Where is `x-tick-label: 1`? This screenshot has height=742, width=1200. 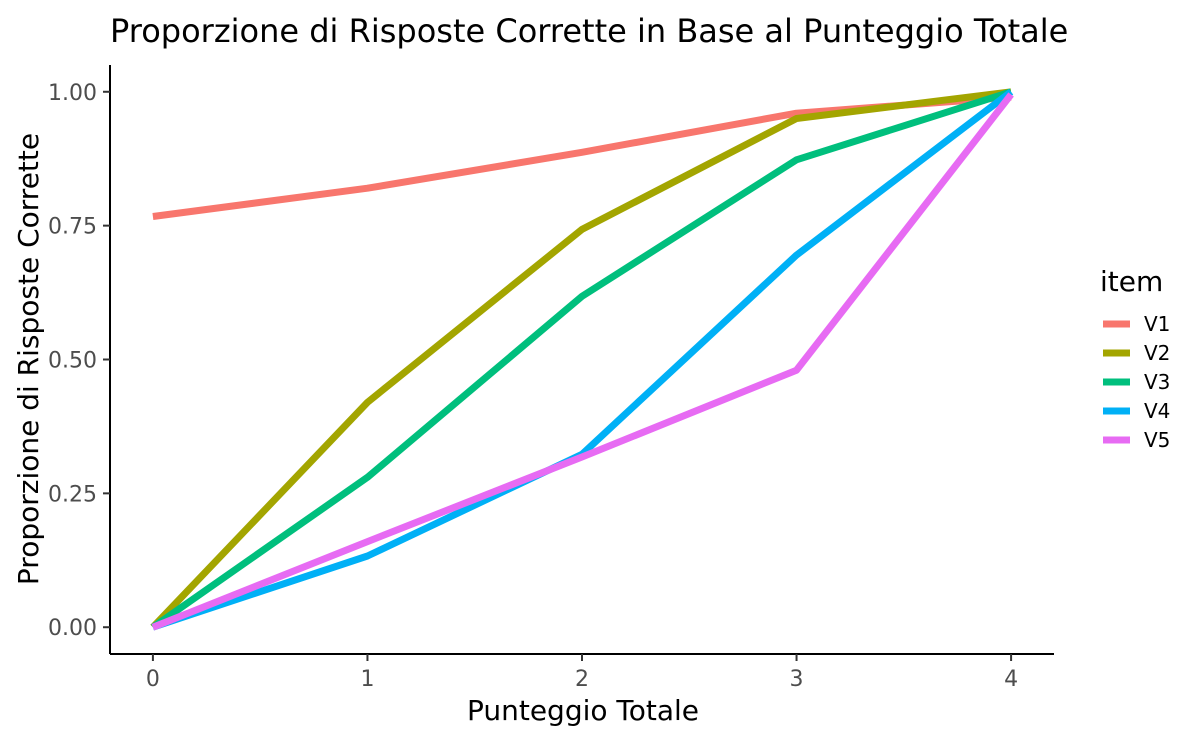 x-tick-label: 1 is located at coordinates (367, 679).